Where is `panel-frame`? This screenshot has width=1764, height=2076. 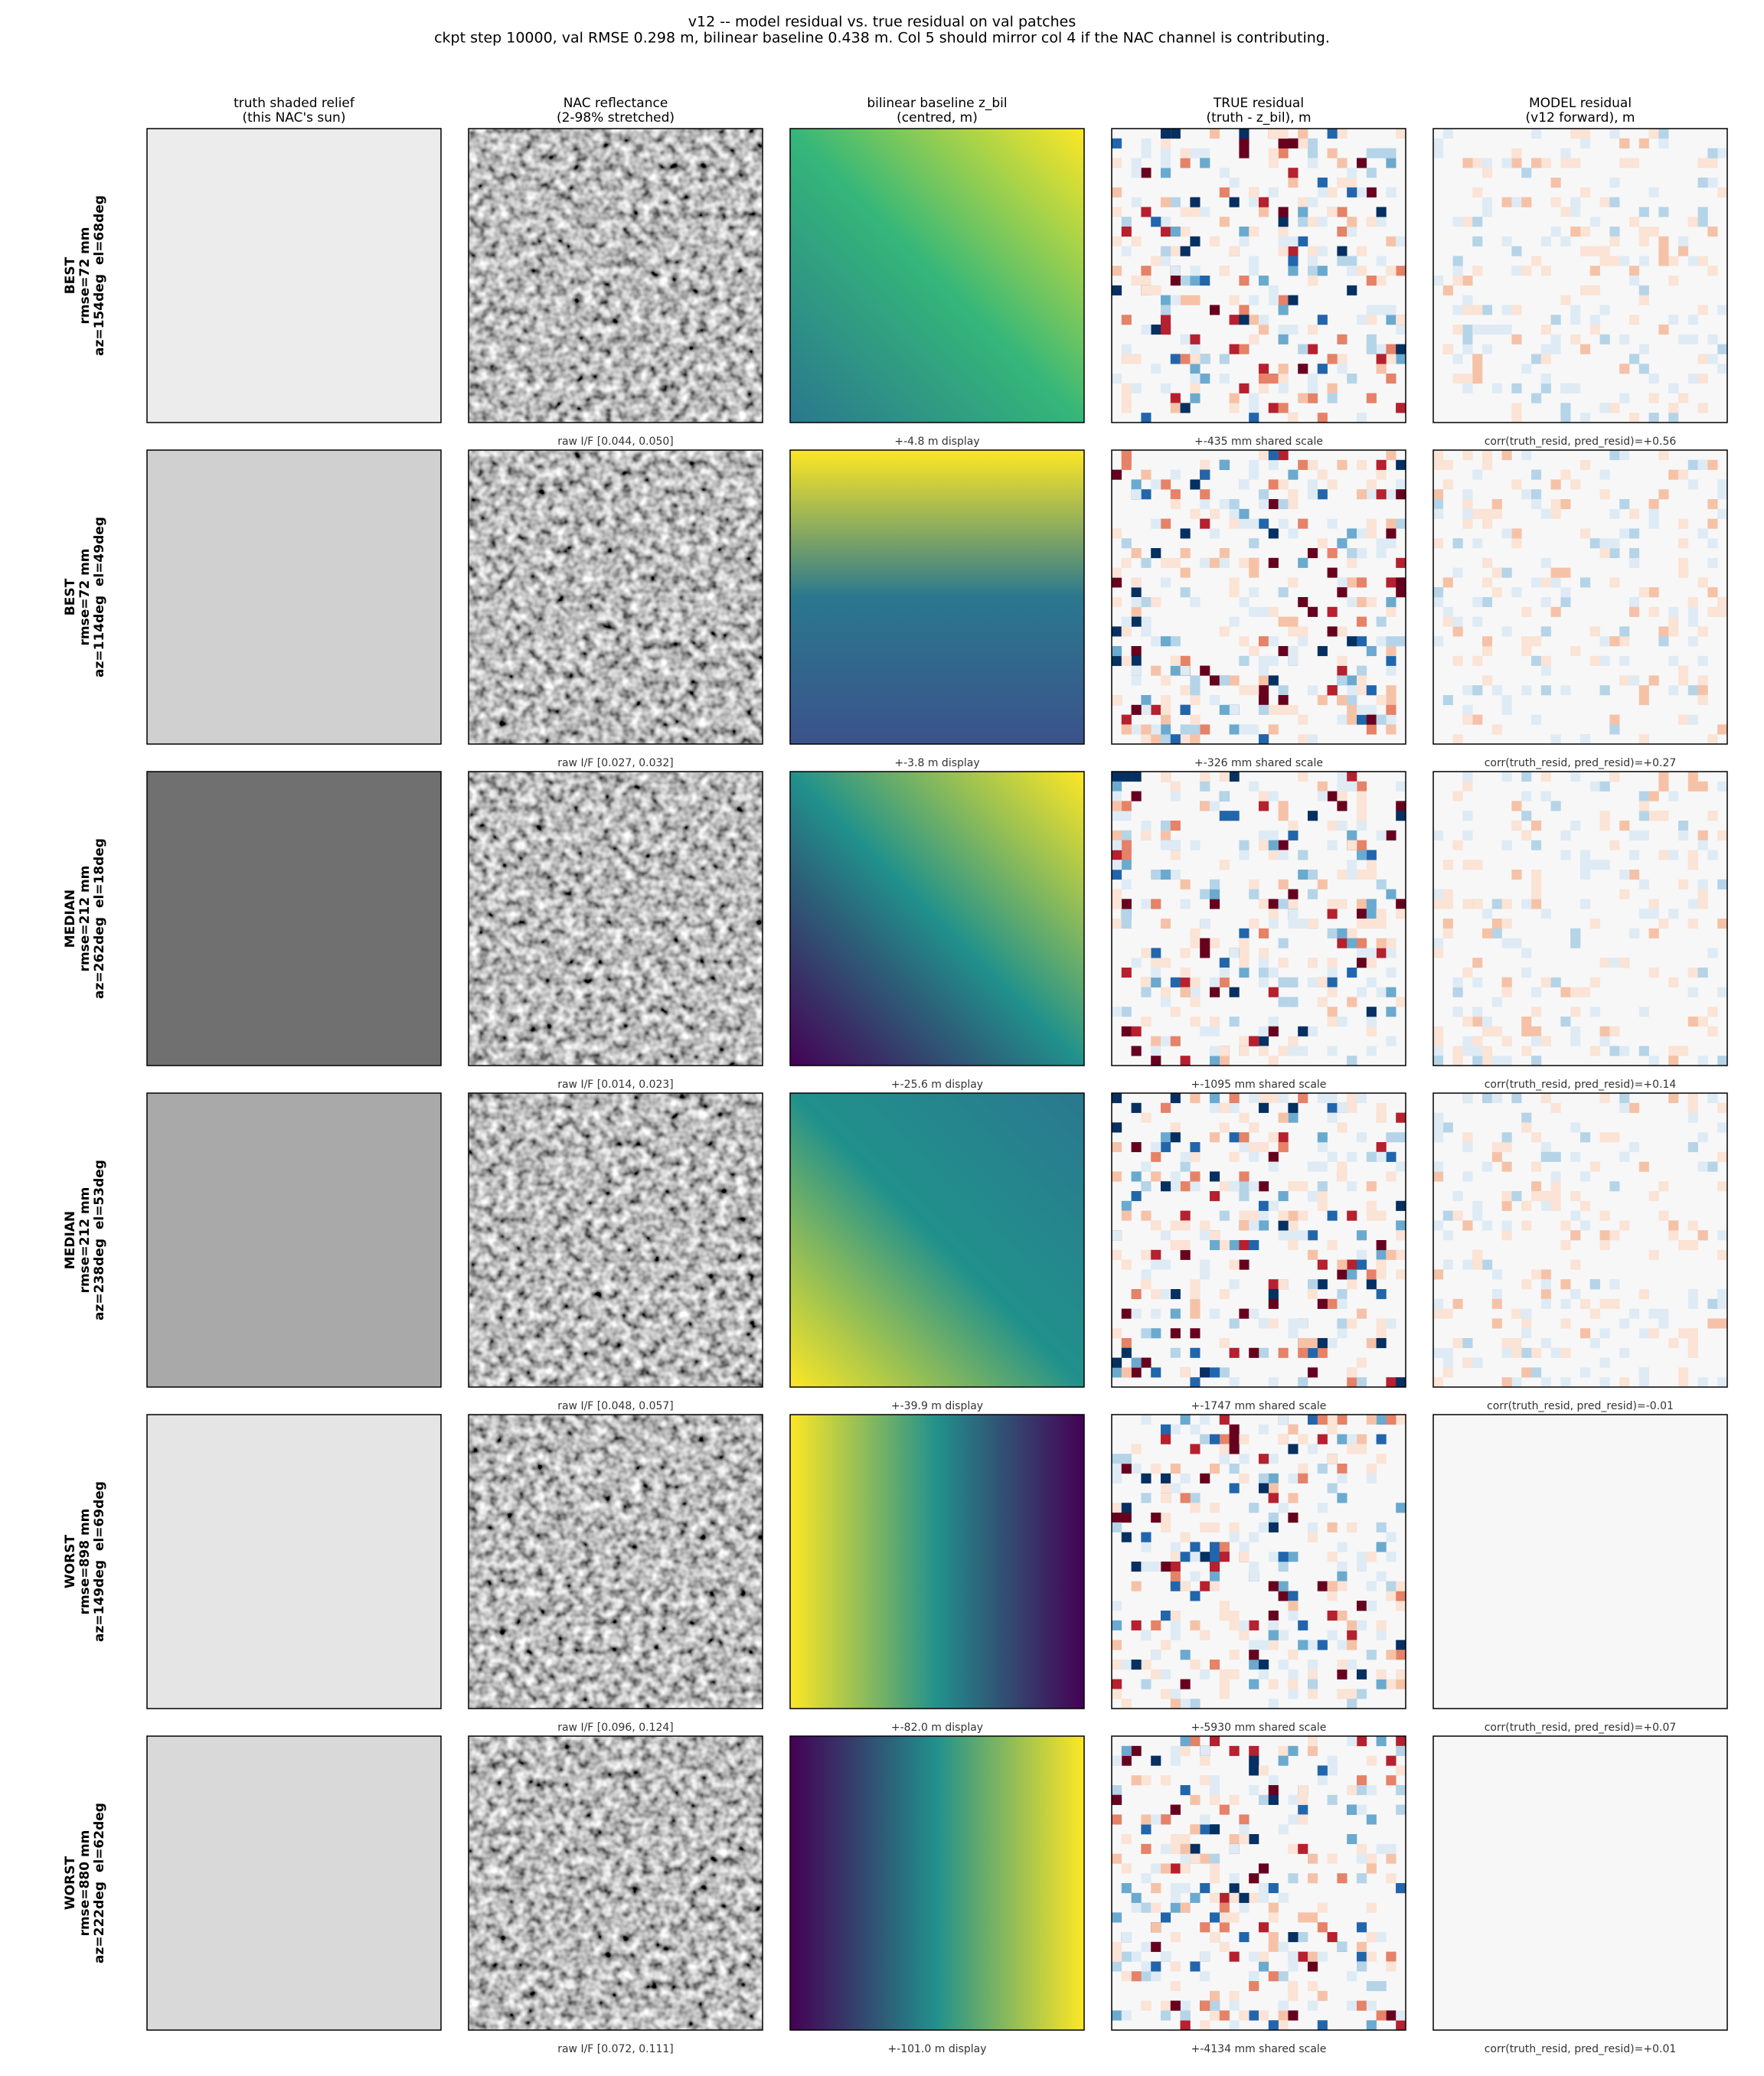 panel-frame is located at coordinates (615, 1240).